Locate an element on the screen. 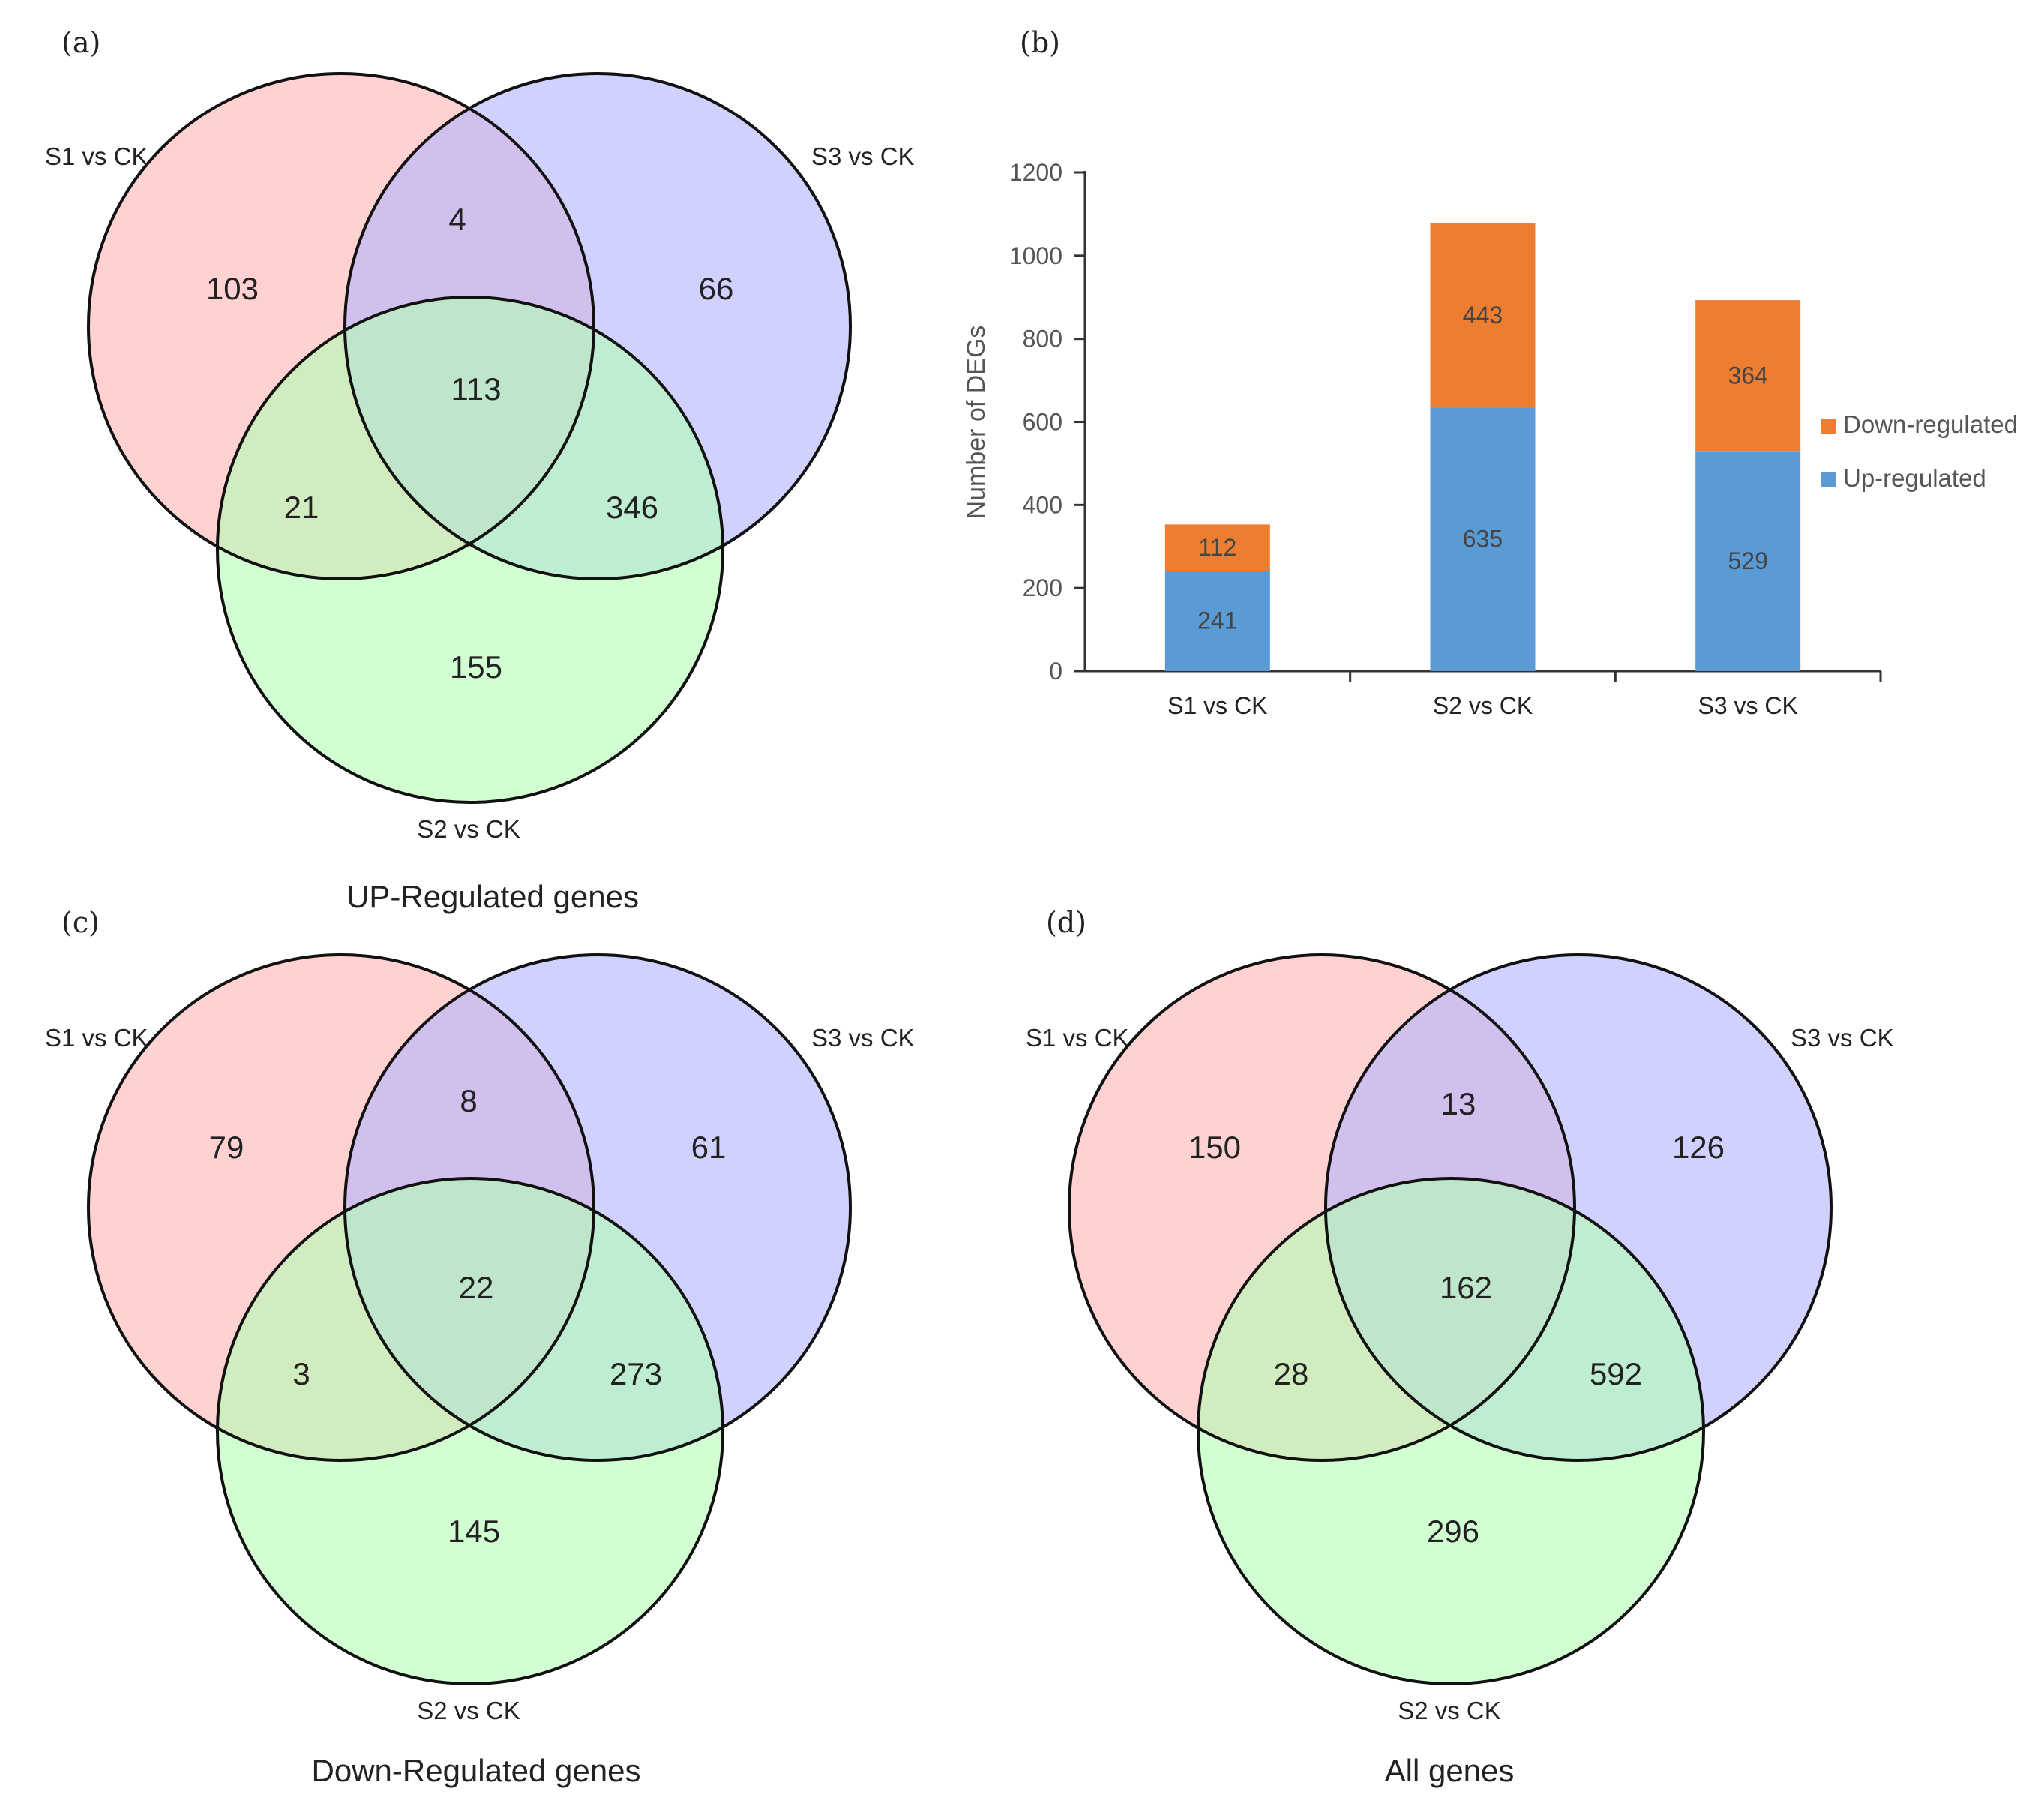  y-axis-title: Number of DEGs is located at coordinates (977, 423).